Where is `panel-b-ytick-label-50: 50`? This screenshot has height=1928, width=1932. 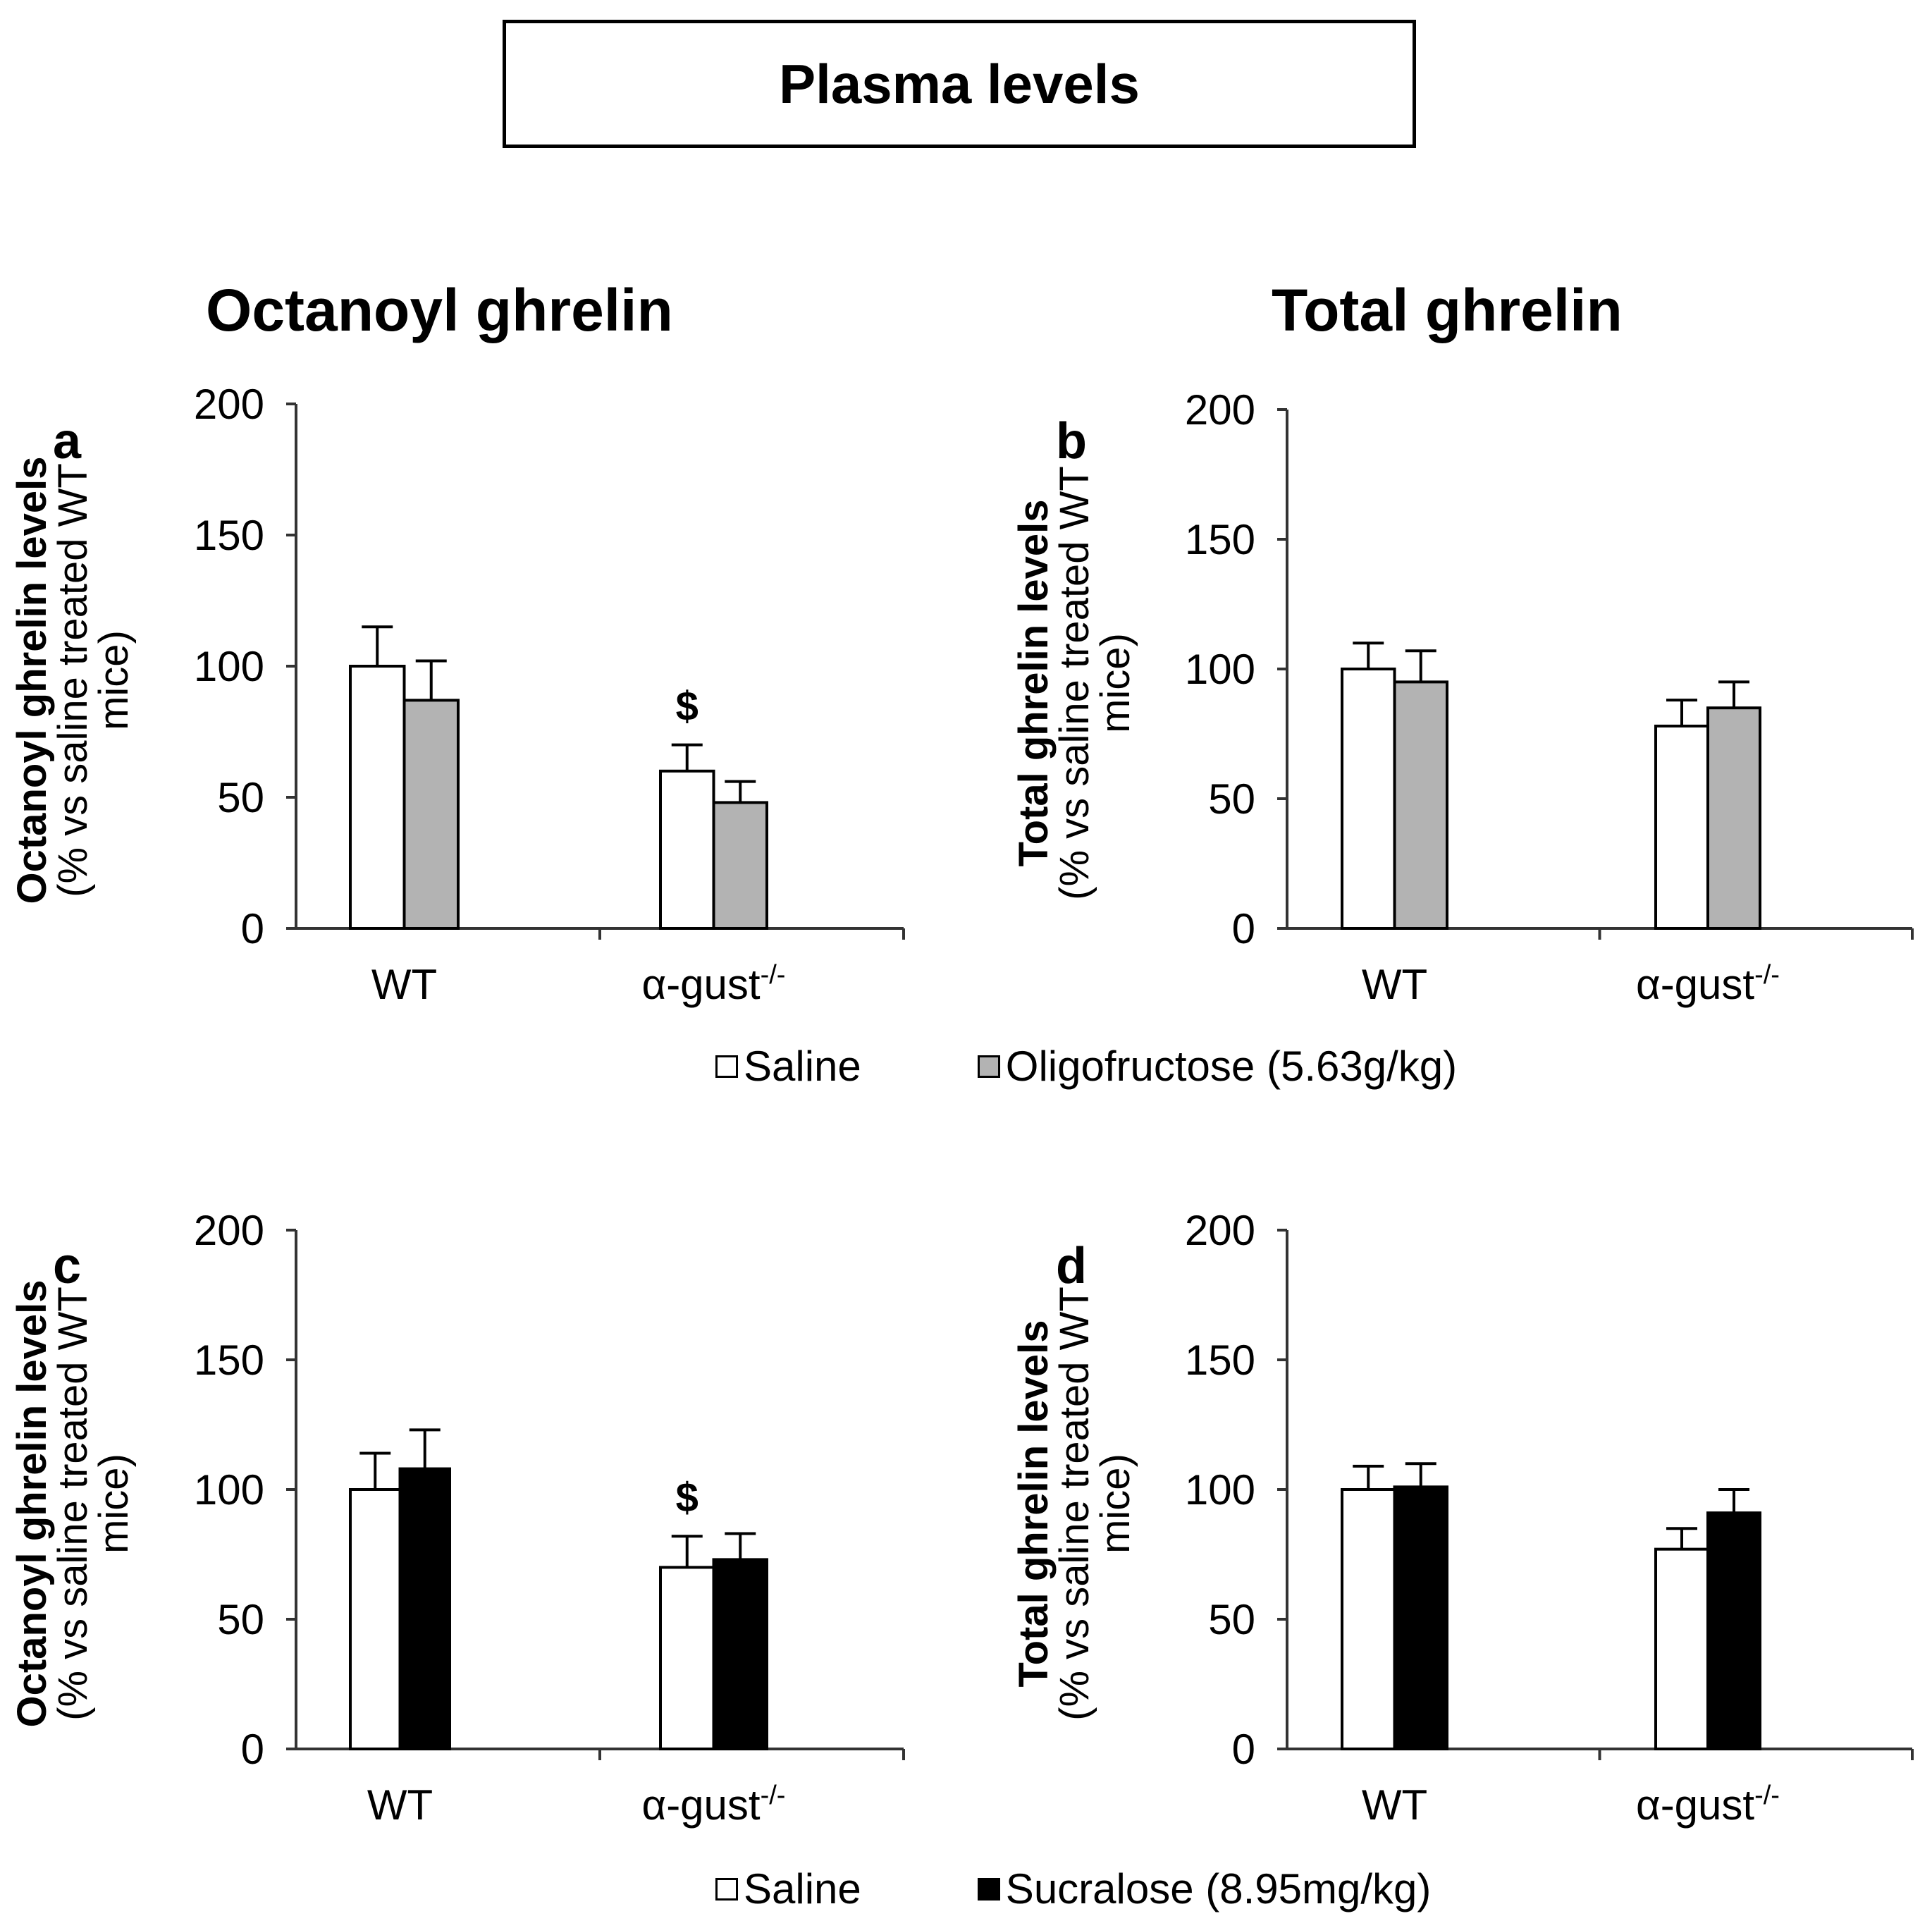
panel-b-ytick-label-50: 50 is located at coordinates (1231, 799).